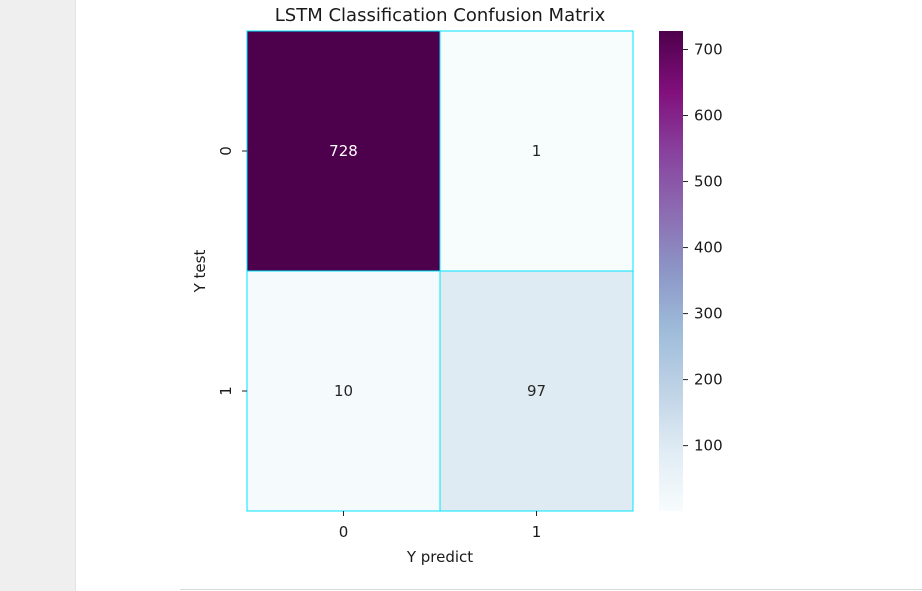 The image size is (922, 591). What do you see at coordinates (200, 272) in the screenshot?
I see `y-axis-label: Y test` at bounding box center [200, 272].